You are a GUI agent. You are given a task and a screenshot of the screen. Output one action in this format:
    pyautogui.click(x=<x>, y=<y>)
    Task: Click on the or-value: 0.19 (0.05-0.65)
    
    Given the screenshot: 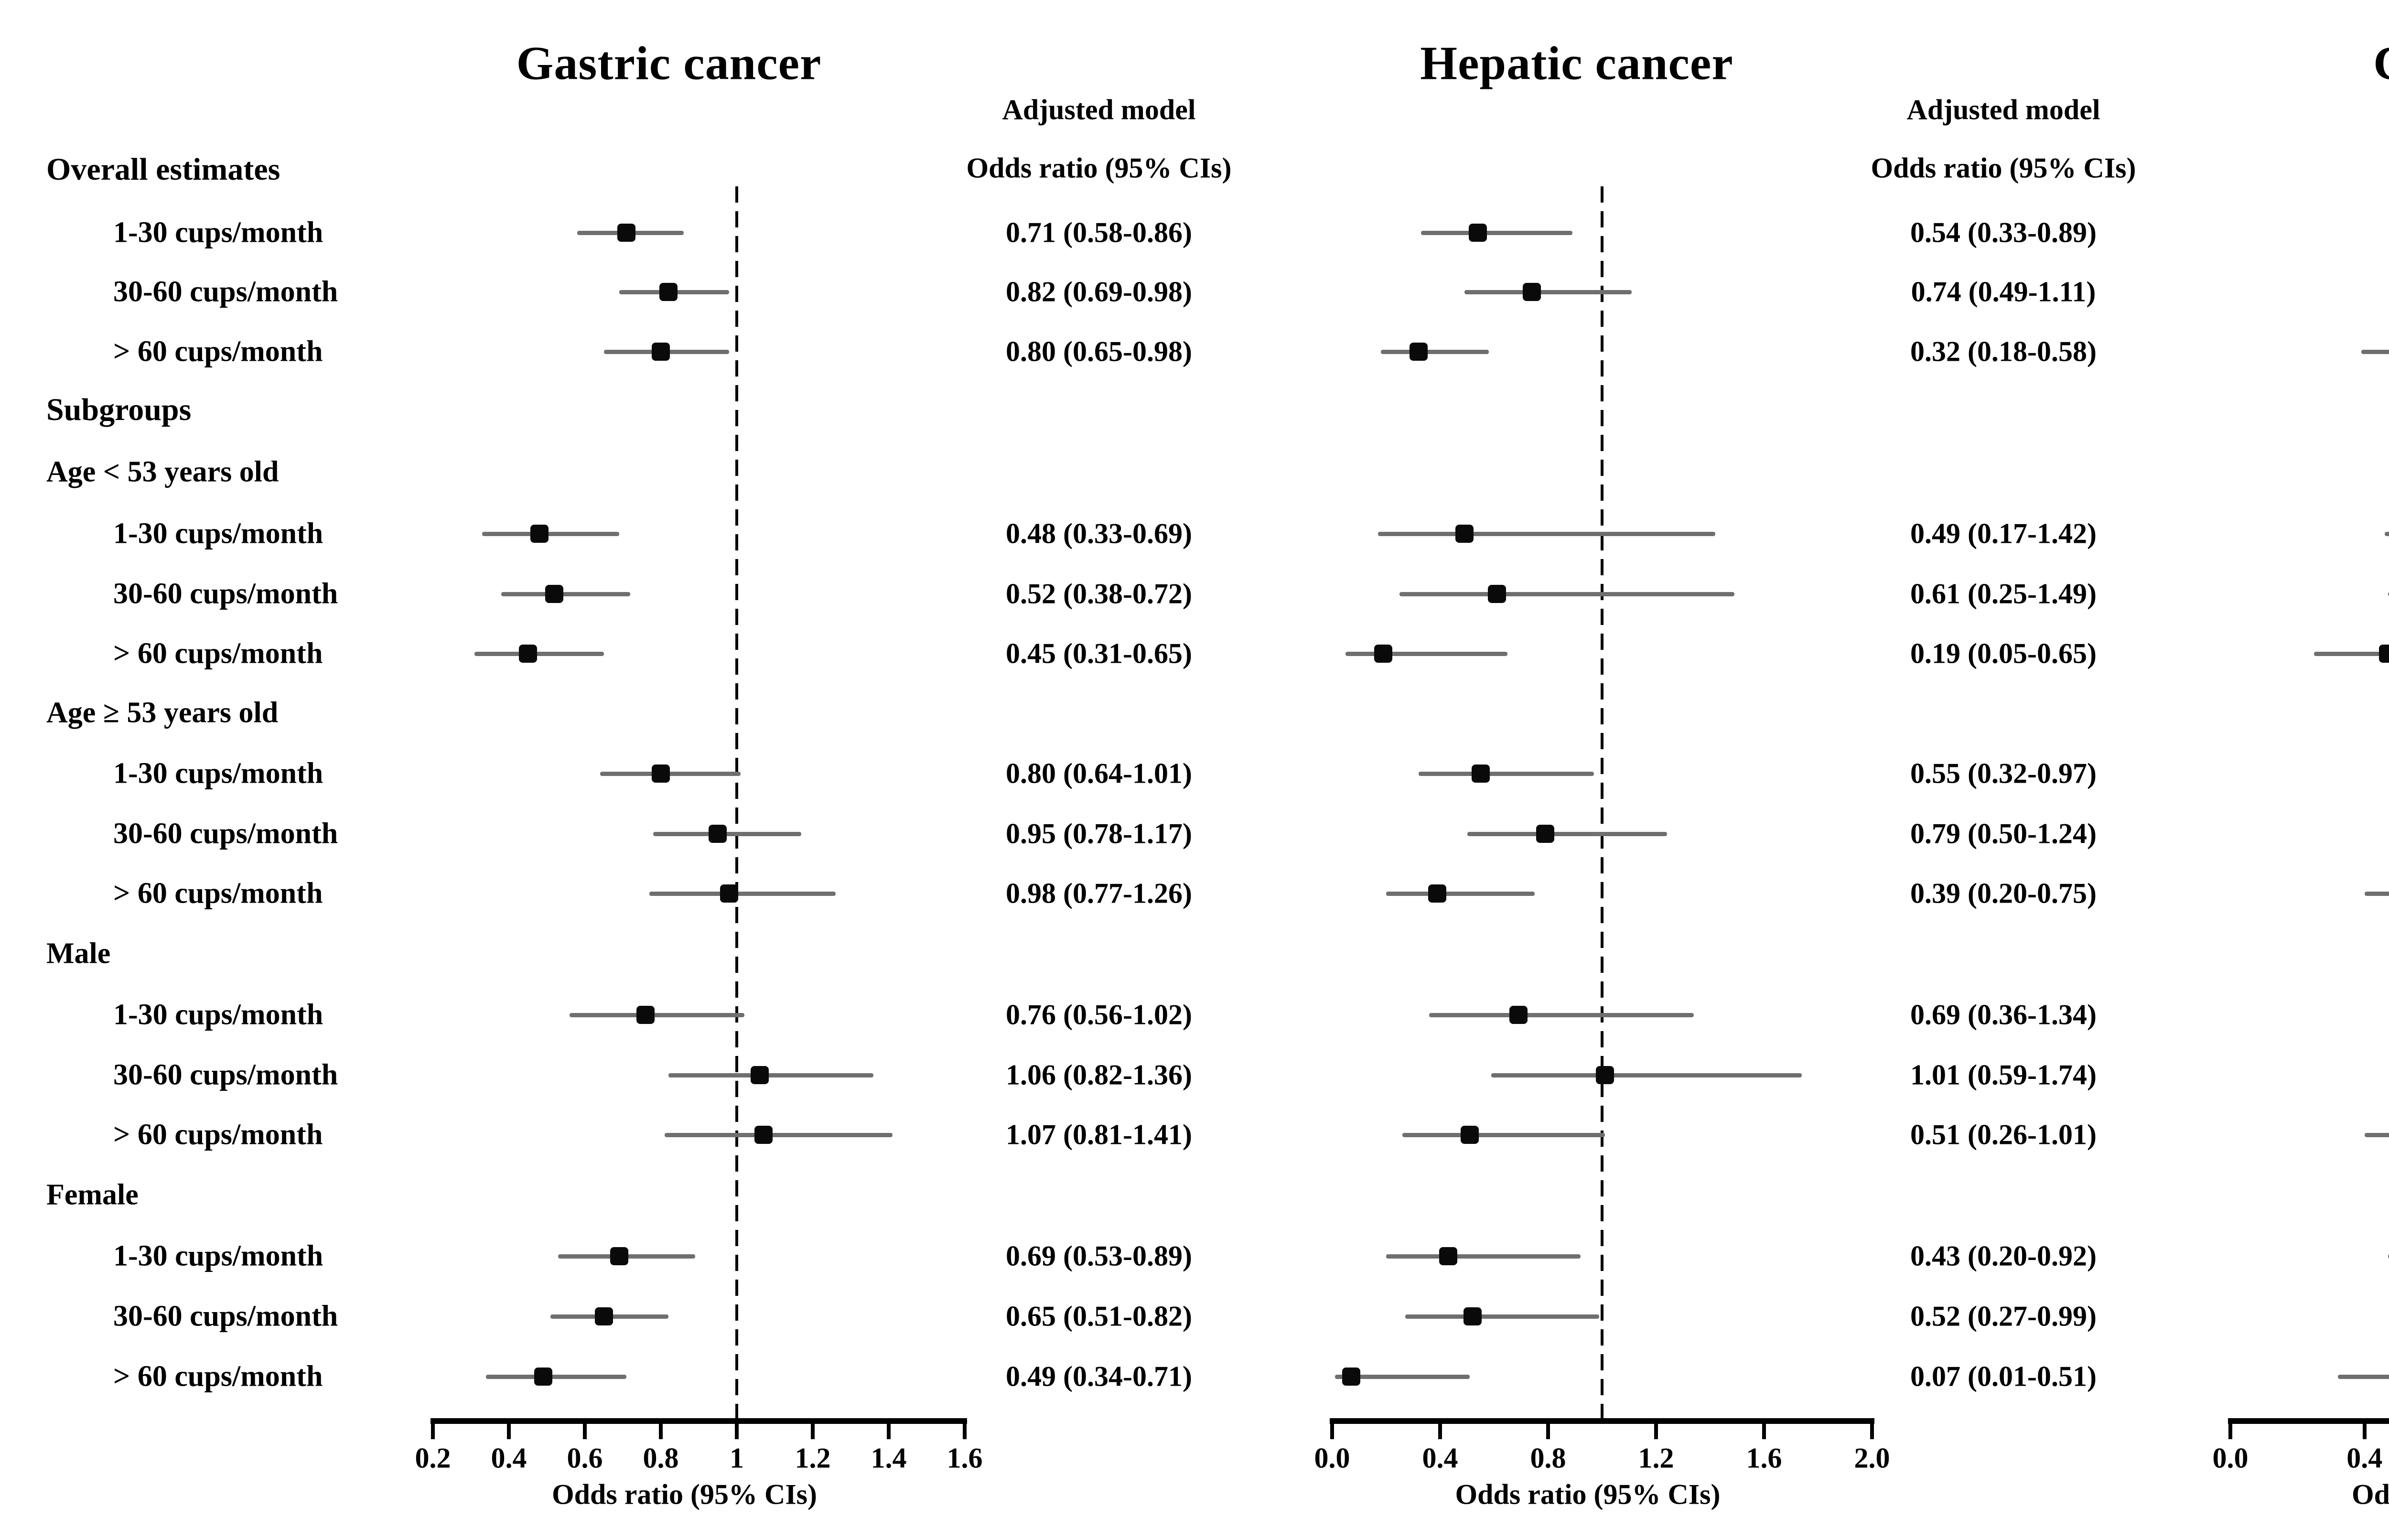 What is the action you would take?
    pyautogui.click(x=2003, y=653)
    